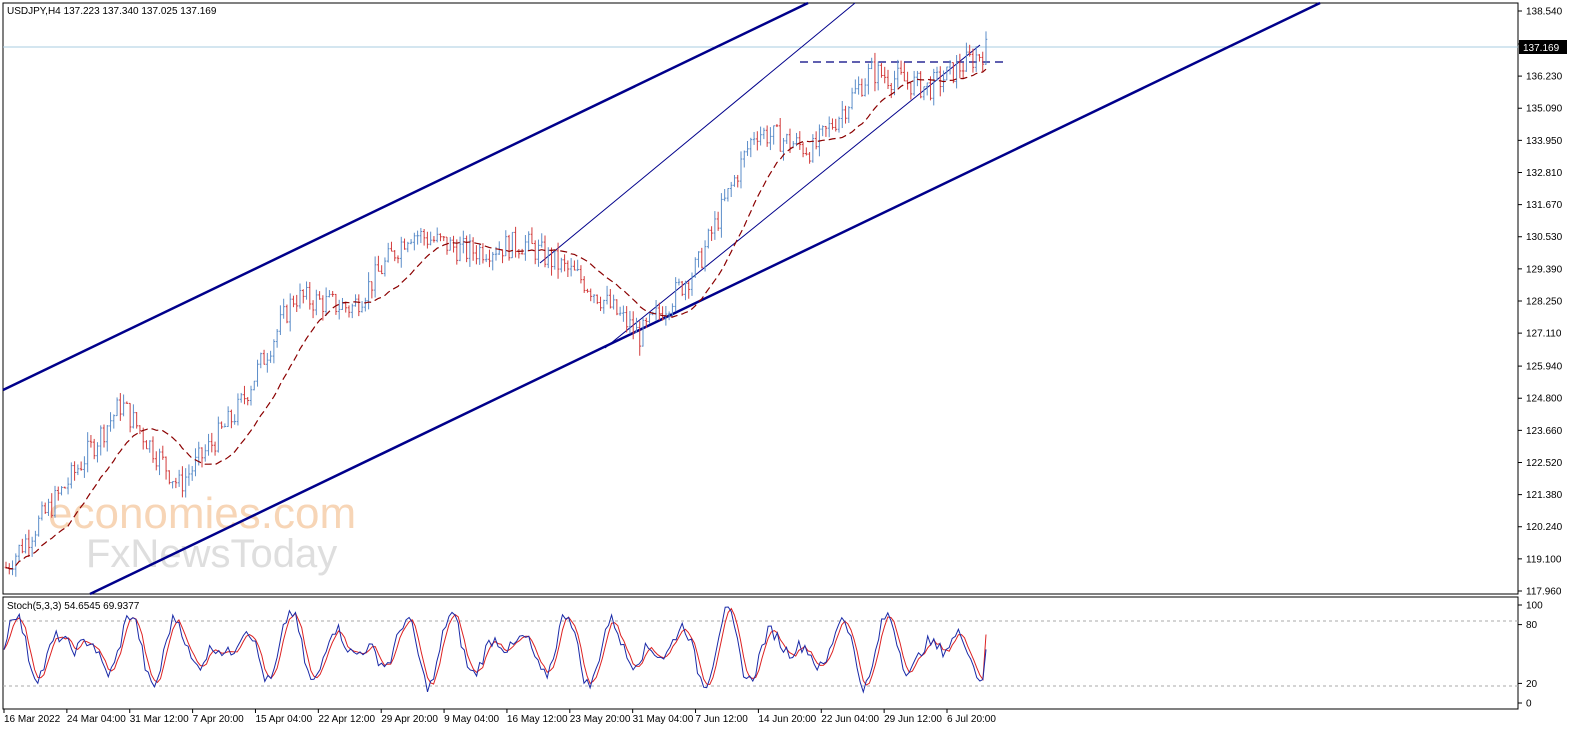  What do you see at coordinates (1544, 495) in the screenshot?
I see `price-tick-label: 121.380` at bounding box center [1544, 495].